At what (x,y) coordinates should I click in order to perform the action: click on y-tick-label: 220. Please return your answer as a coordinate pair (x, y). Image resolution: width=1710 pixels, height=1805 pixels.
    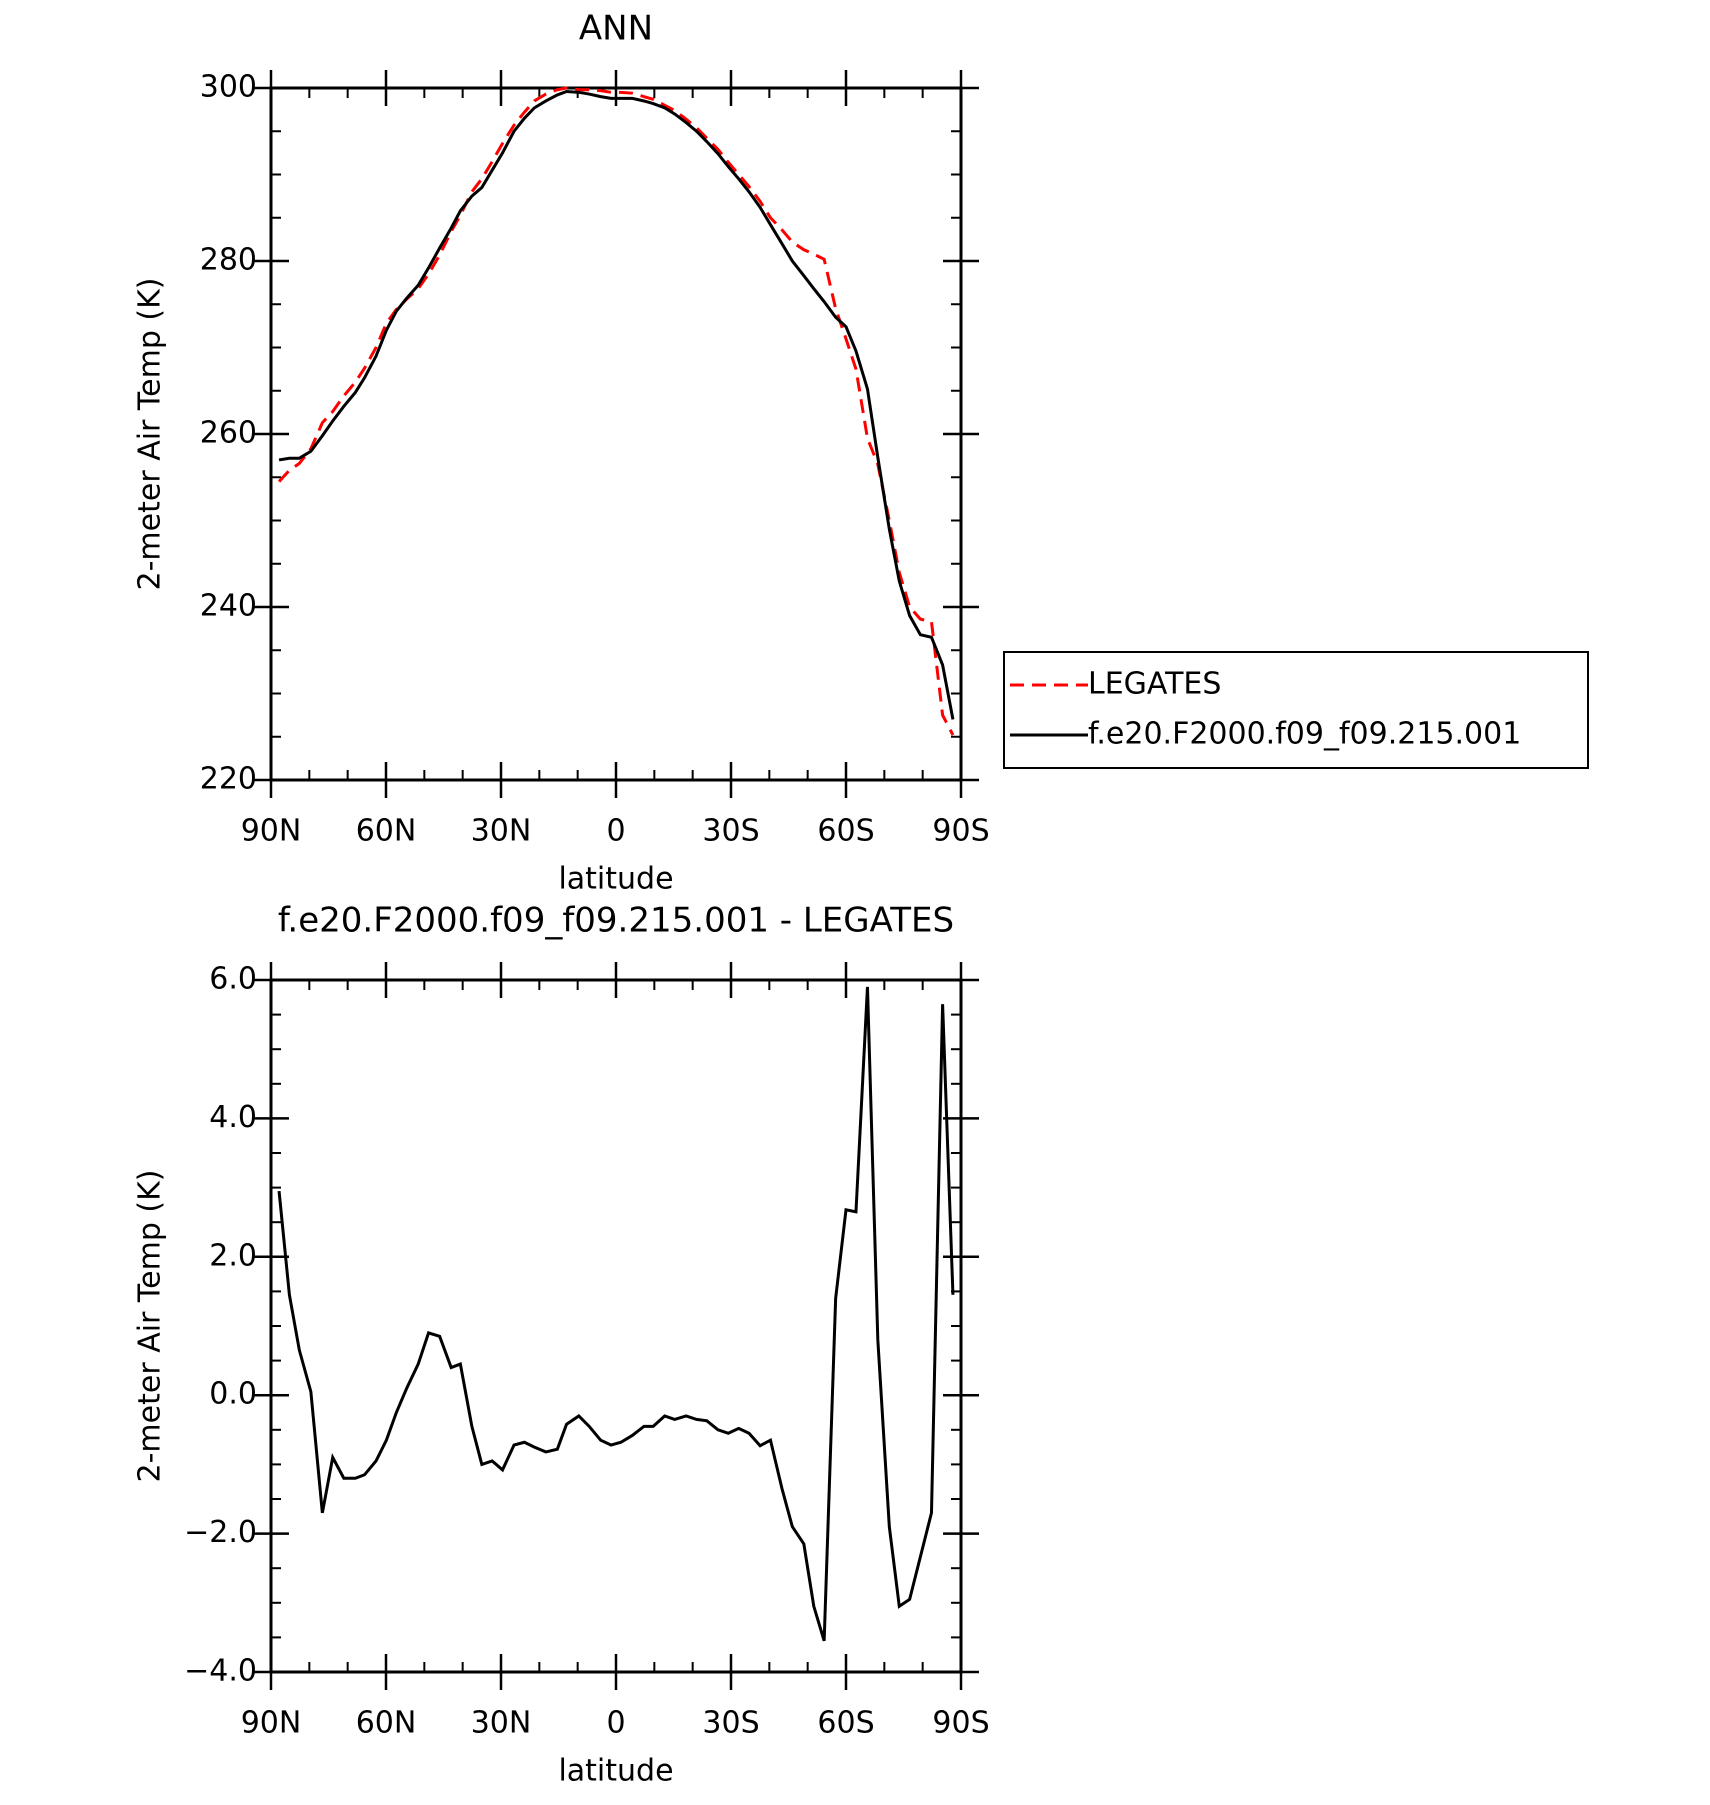
    Looking at the image, I should click on (228, 779).